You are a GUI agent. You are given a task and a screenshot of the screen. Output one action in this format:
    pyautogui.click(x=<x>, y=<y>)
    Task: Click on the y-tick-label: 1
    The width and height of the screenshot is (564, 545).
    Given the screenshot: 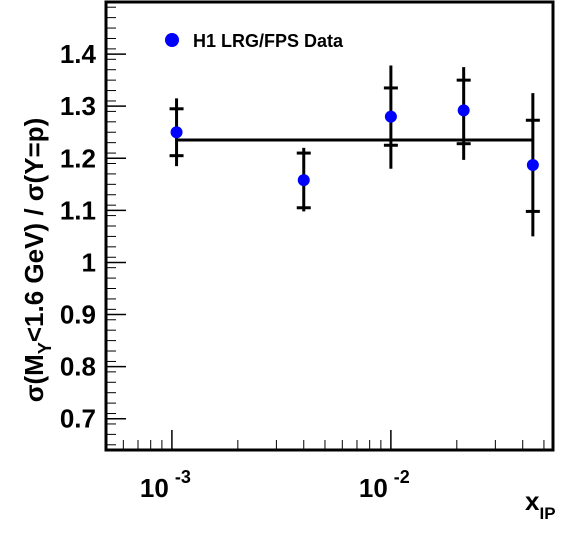 What is the action you would take?
    pyautogui.click(x=89, y=262)
    